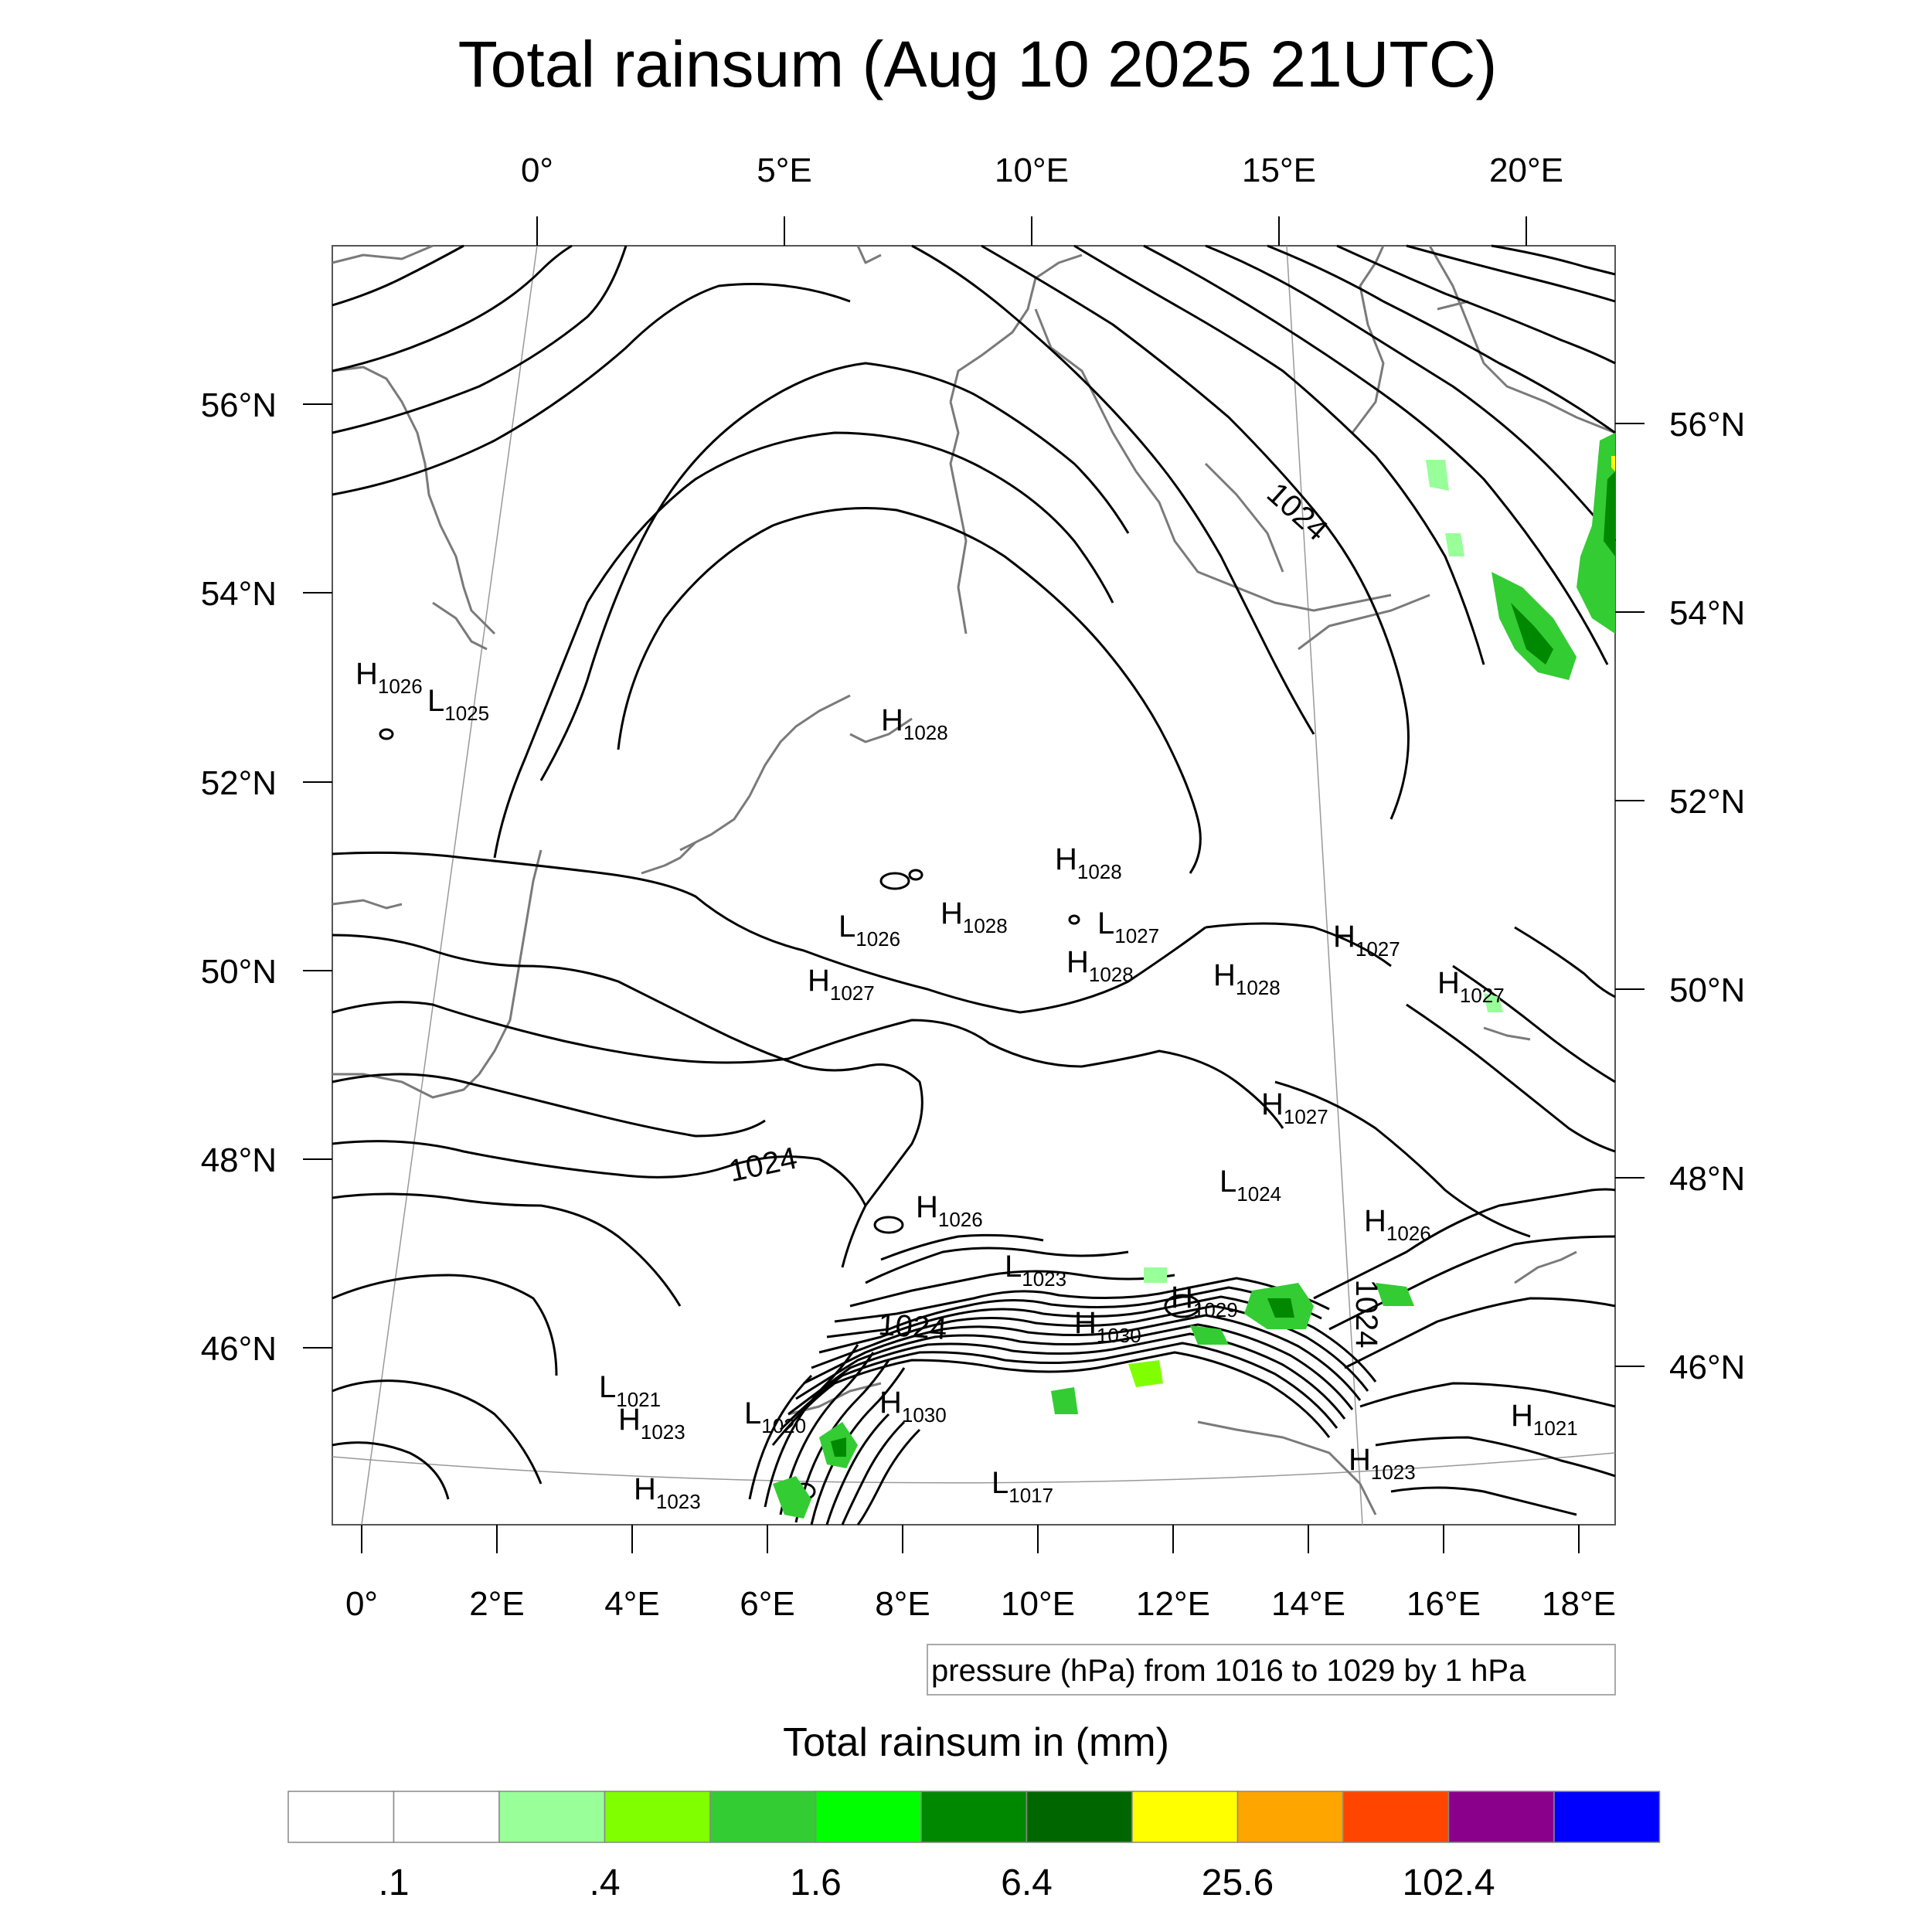 Image resolution: width=1932 pixels, height=1932 pixels. What do you see at coordinates (1448, 1883) in the screenshot?
I see `colorbar-label: 102.4` at bounding box center [1448, 1883].